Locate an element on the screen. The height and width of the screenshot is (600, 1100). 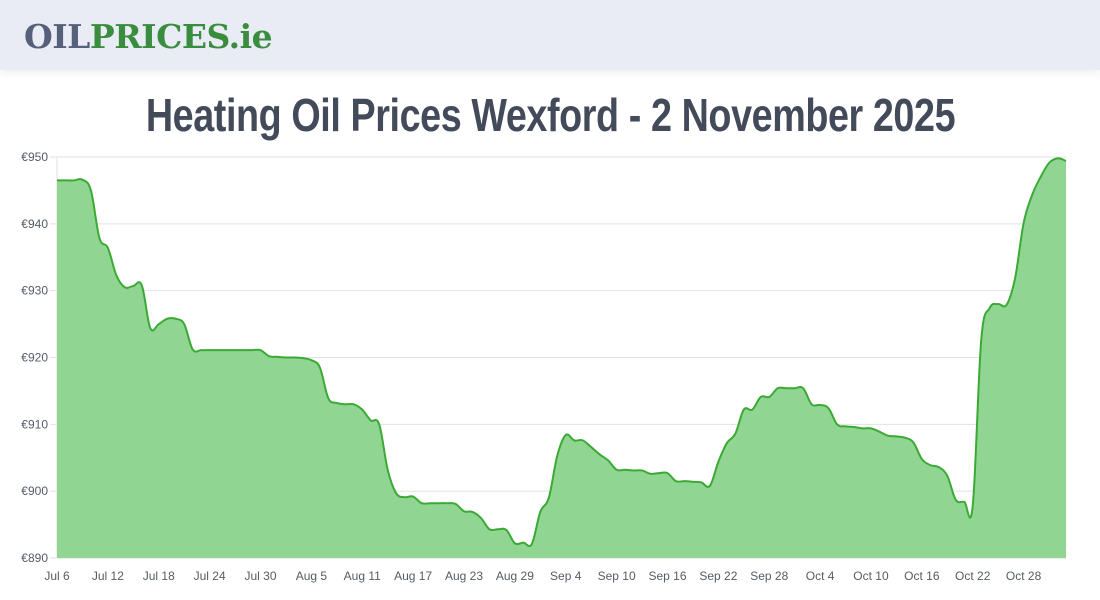
x-tick-label: Jul 18 is located at coordinates (159, 576).